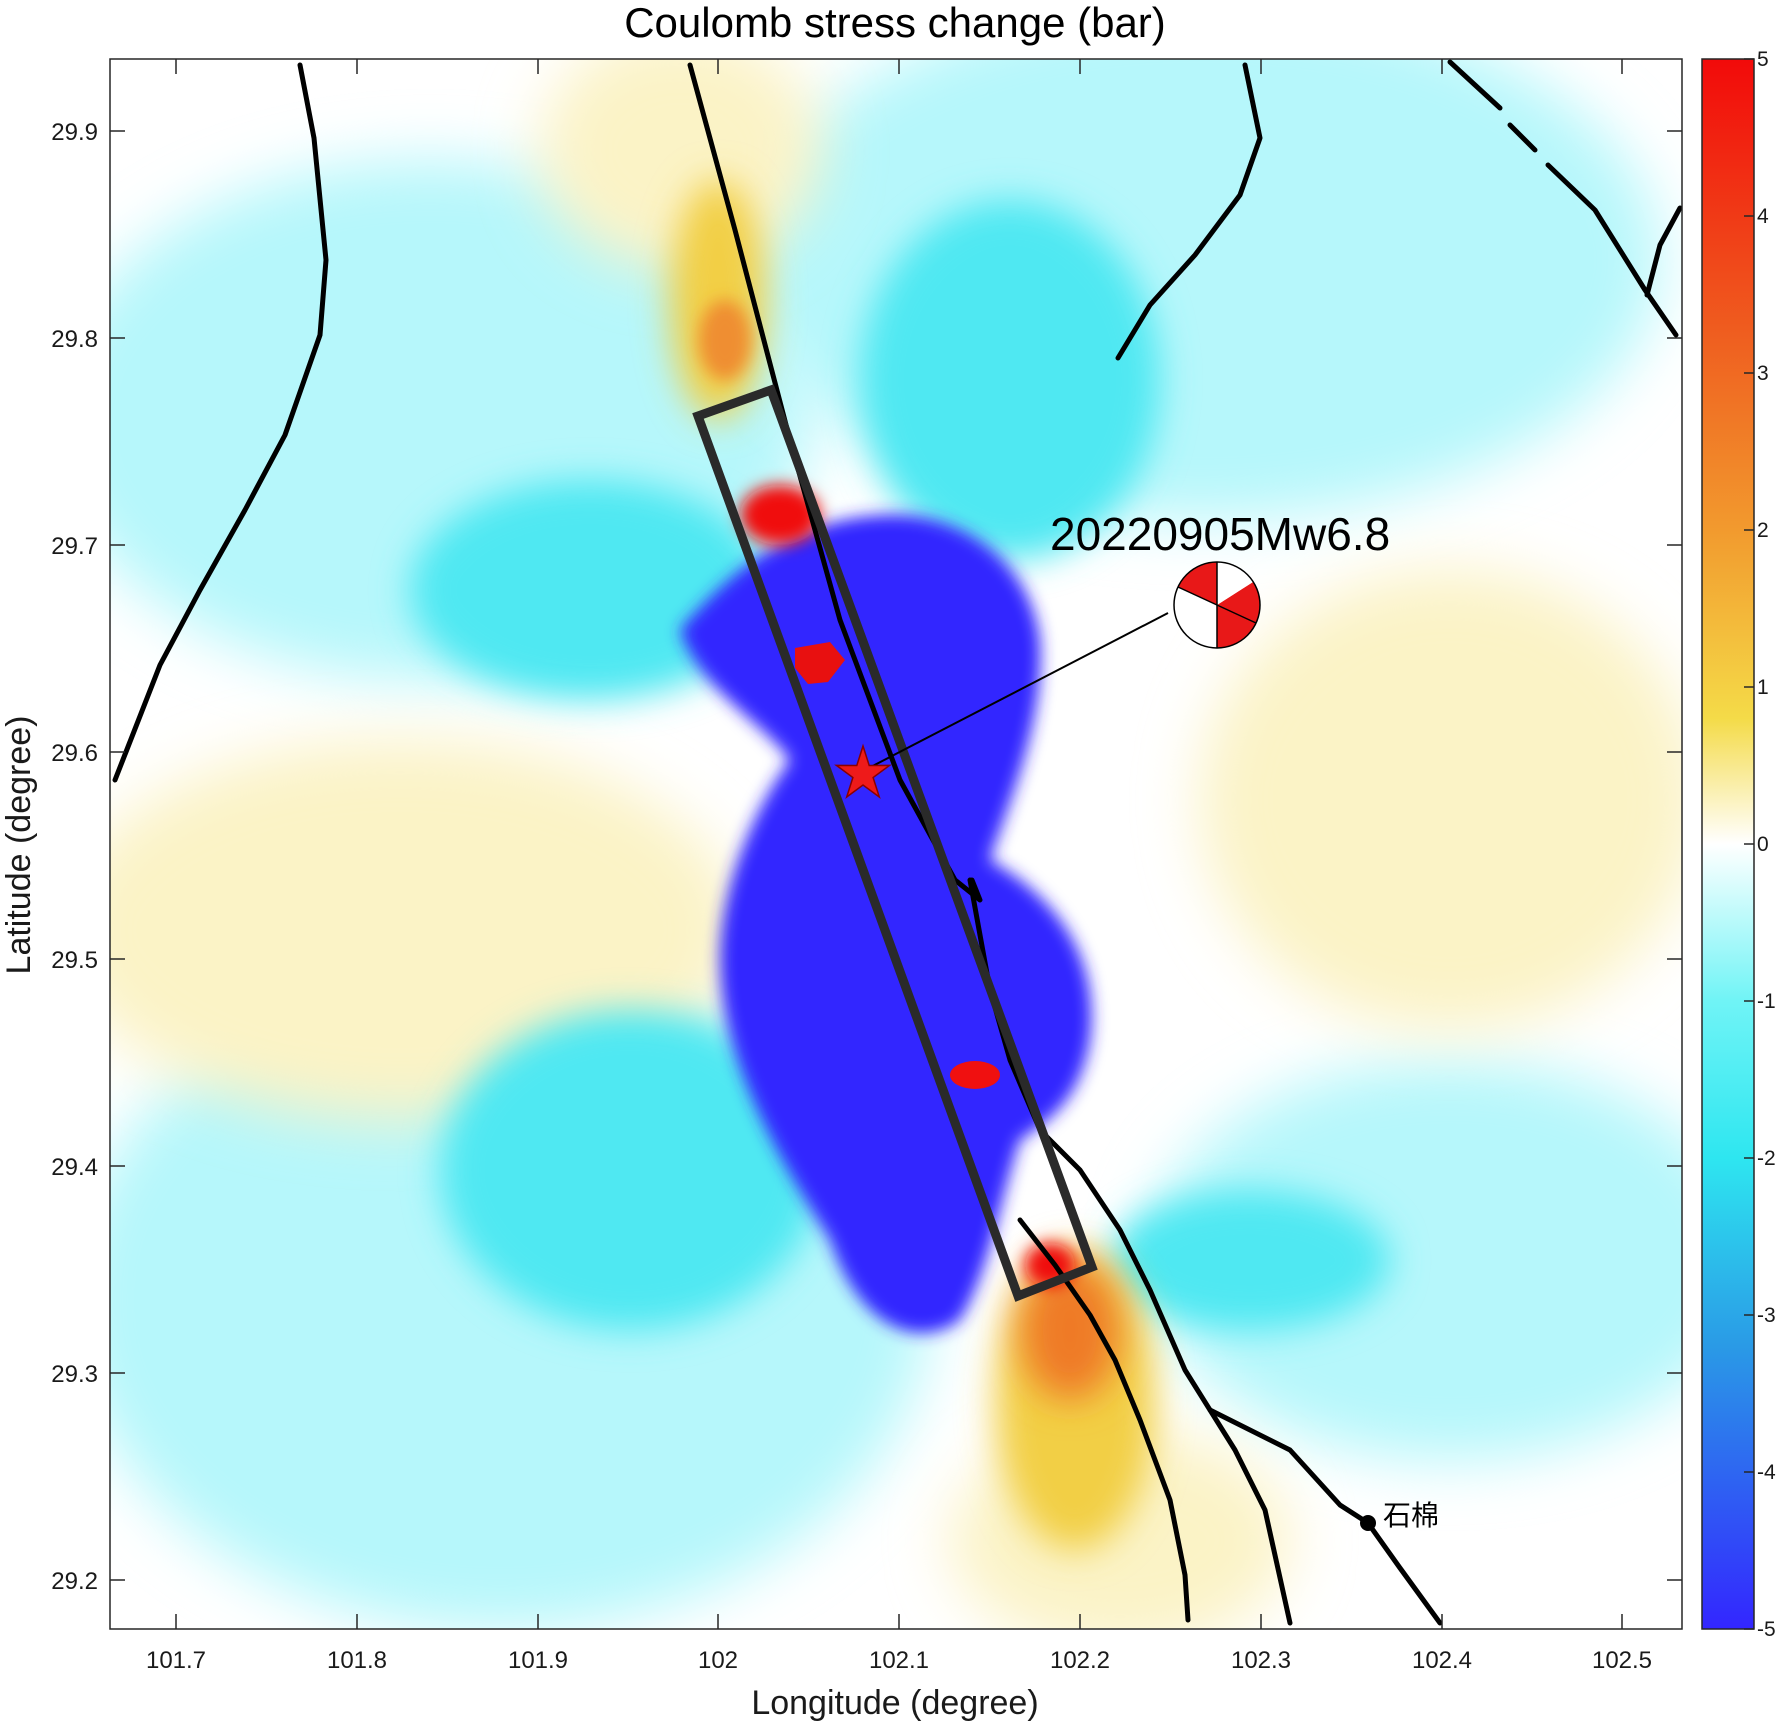 The width and height of the screenshot is (1776, 1723). I want to click on colorbar: 5 4 3 2 1 0 -1 -2 -3 -4 -5, so click(1738, 844).